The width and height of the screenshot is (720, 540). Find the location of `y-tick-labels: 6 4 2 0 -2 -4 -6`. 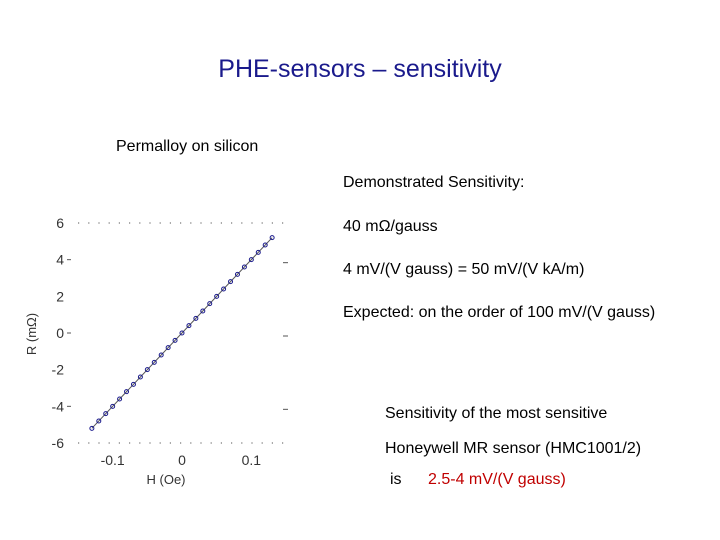

y-tick-labels: 6 4 2 0 -2 -4 -6 is located at coordinates (170, 333).